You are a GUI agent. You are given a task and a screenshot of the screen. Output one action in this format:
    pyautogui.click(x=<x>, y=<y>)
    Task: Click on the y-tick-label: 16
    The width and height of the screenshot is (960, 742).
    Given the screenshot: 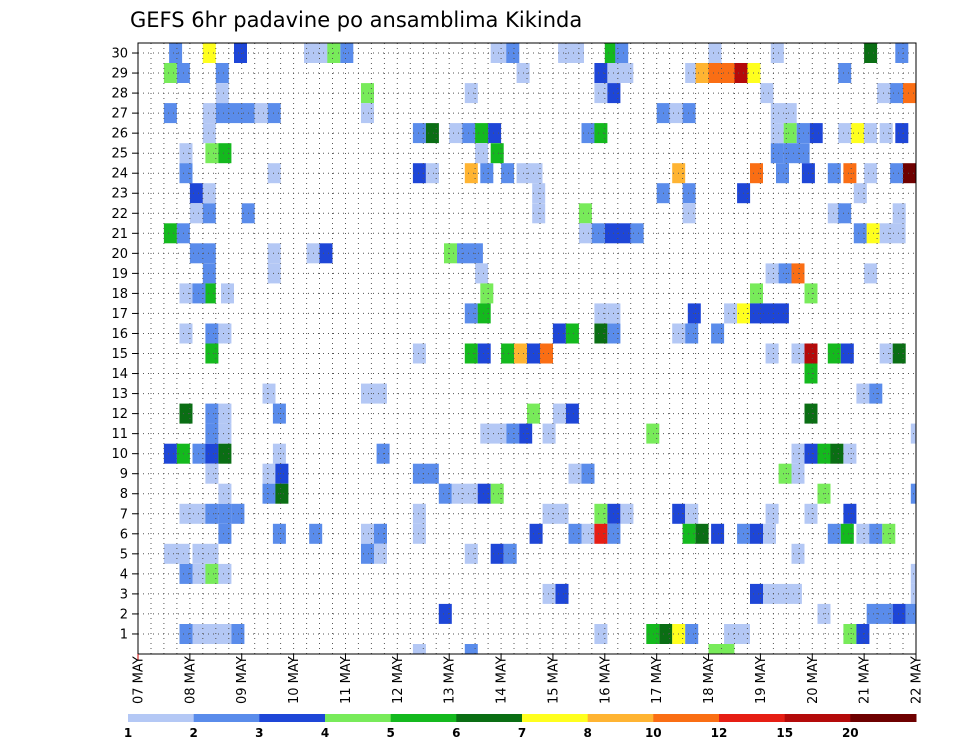 What is the action you would take?
    pyautogui.click(x=119, y=334)
    